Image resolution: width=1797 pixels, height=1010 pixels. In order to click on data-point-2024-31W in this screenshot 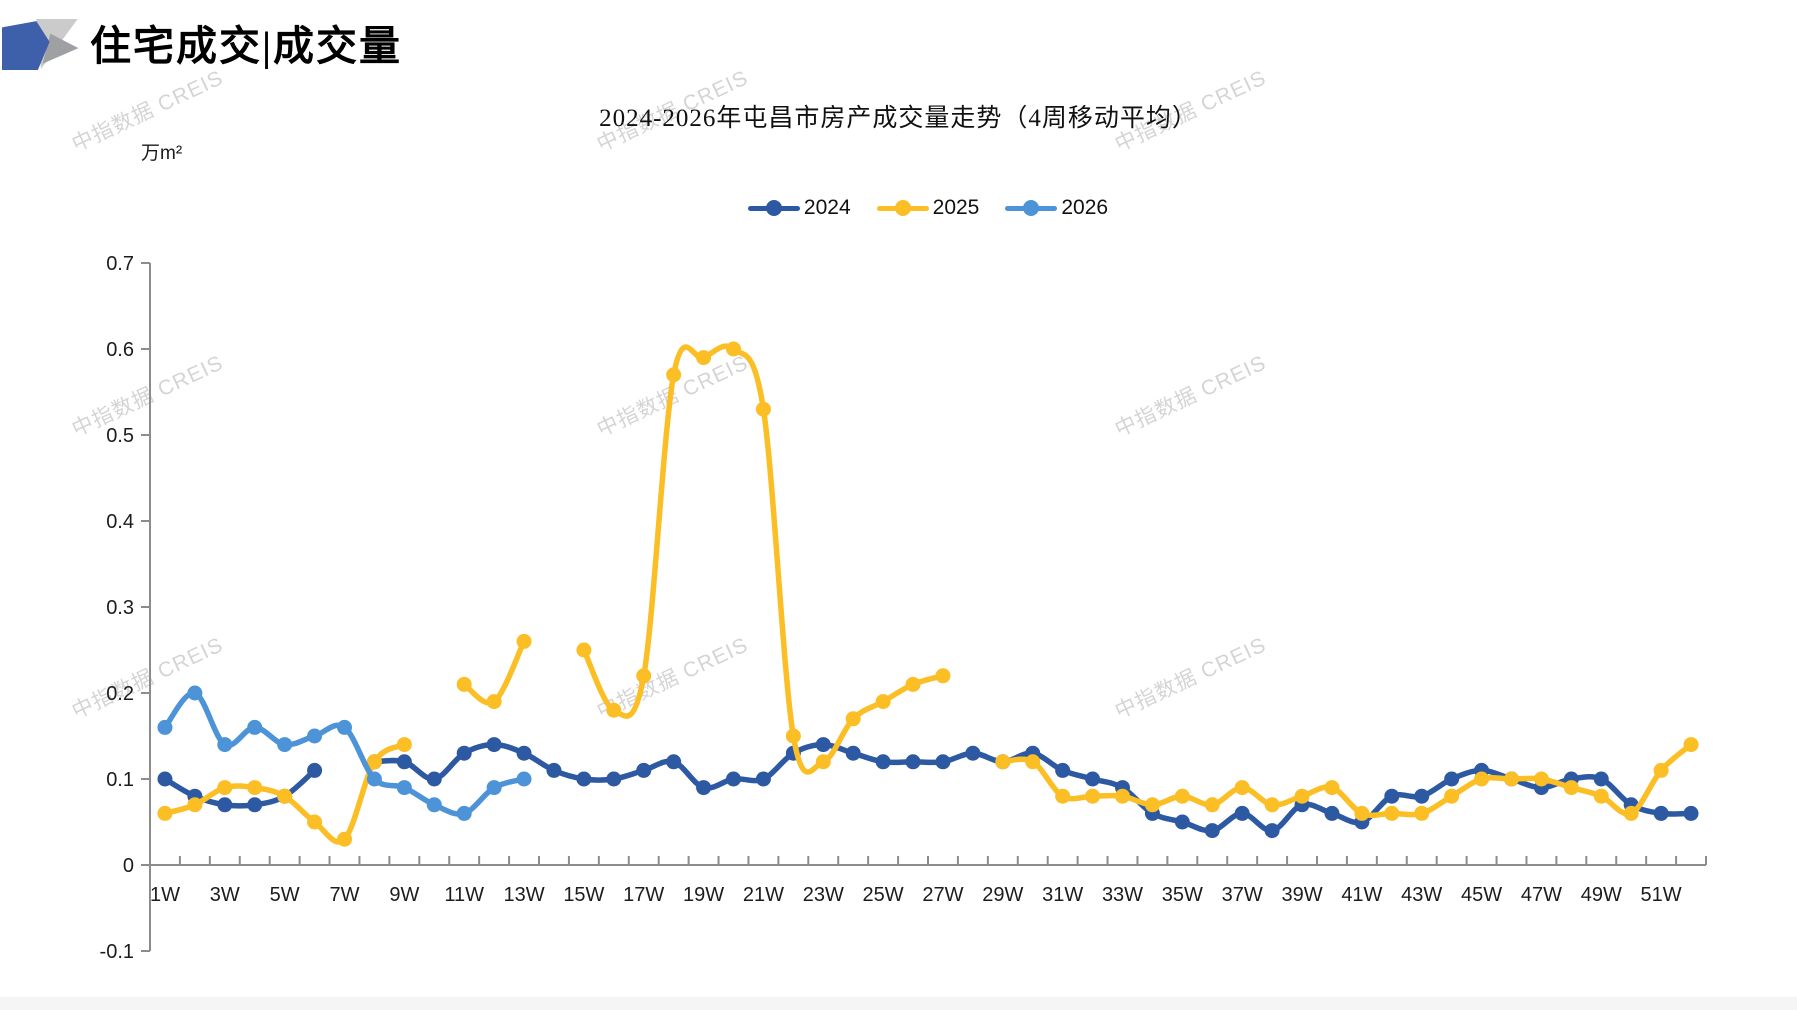, I will do `click(1063, 770)`.